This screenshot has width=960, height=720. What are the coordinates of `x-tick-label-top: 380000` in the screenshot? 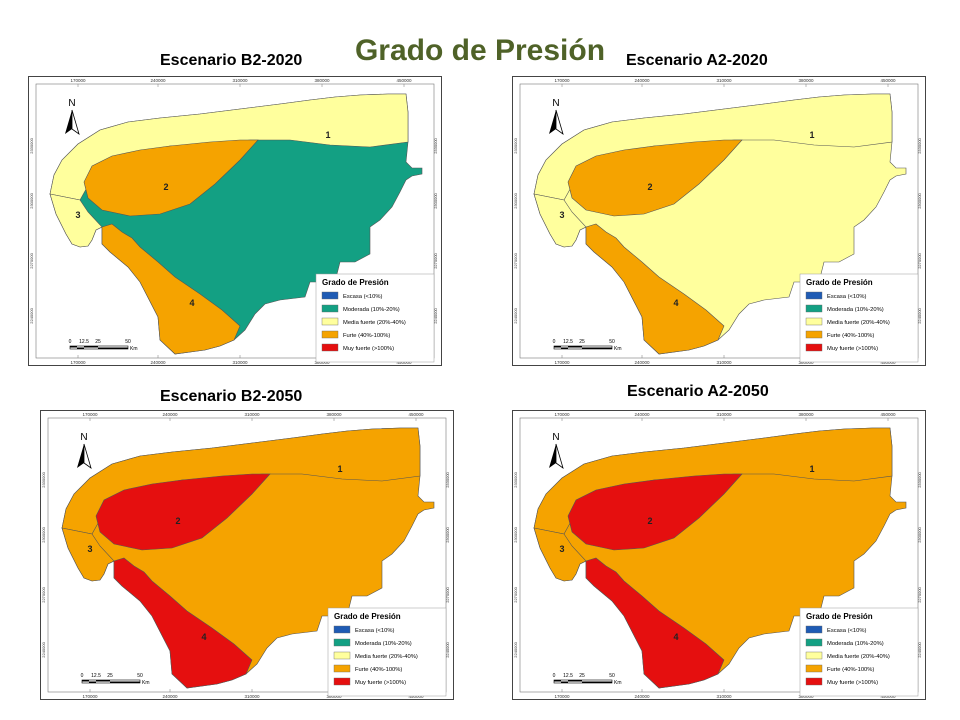 It's located at (806, 80).